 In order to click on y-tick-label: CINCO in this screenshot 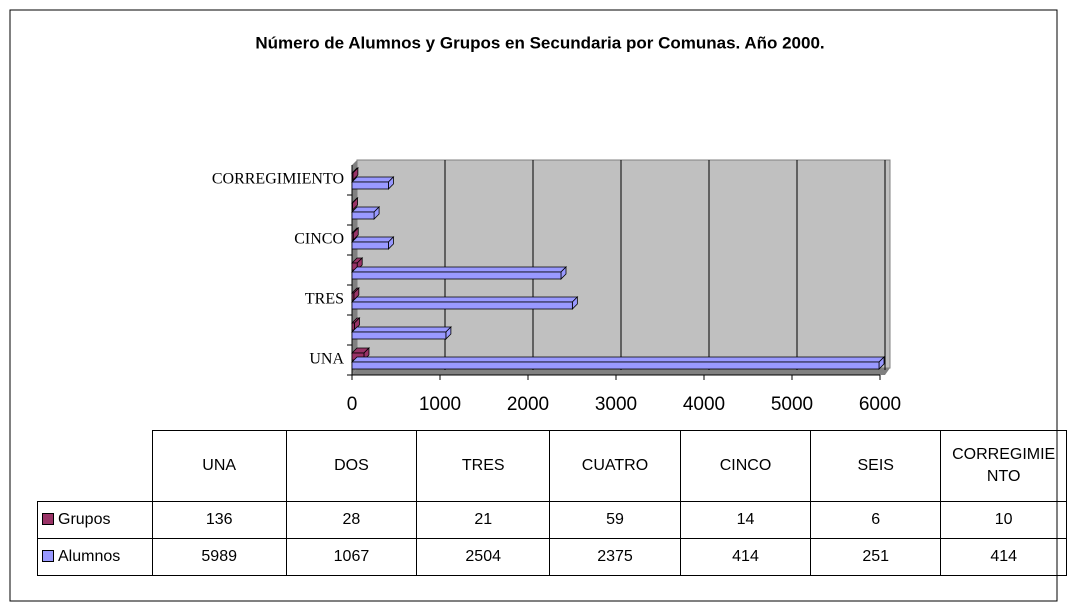, I will do `click(319, 239)`.